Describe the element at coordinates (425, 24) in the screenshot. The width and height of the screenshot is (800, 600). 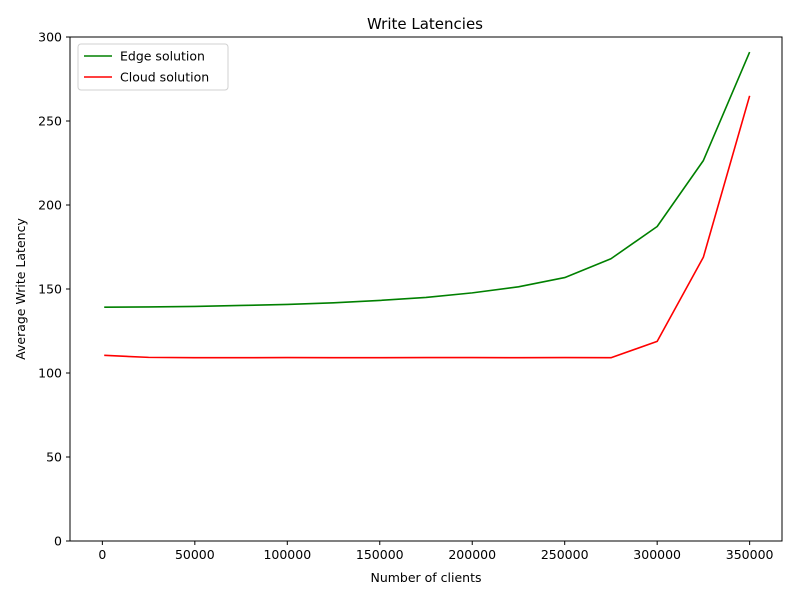
I see `chart-title: Write Latencies` at that location.